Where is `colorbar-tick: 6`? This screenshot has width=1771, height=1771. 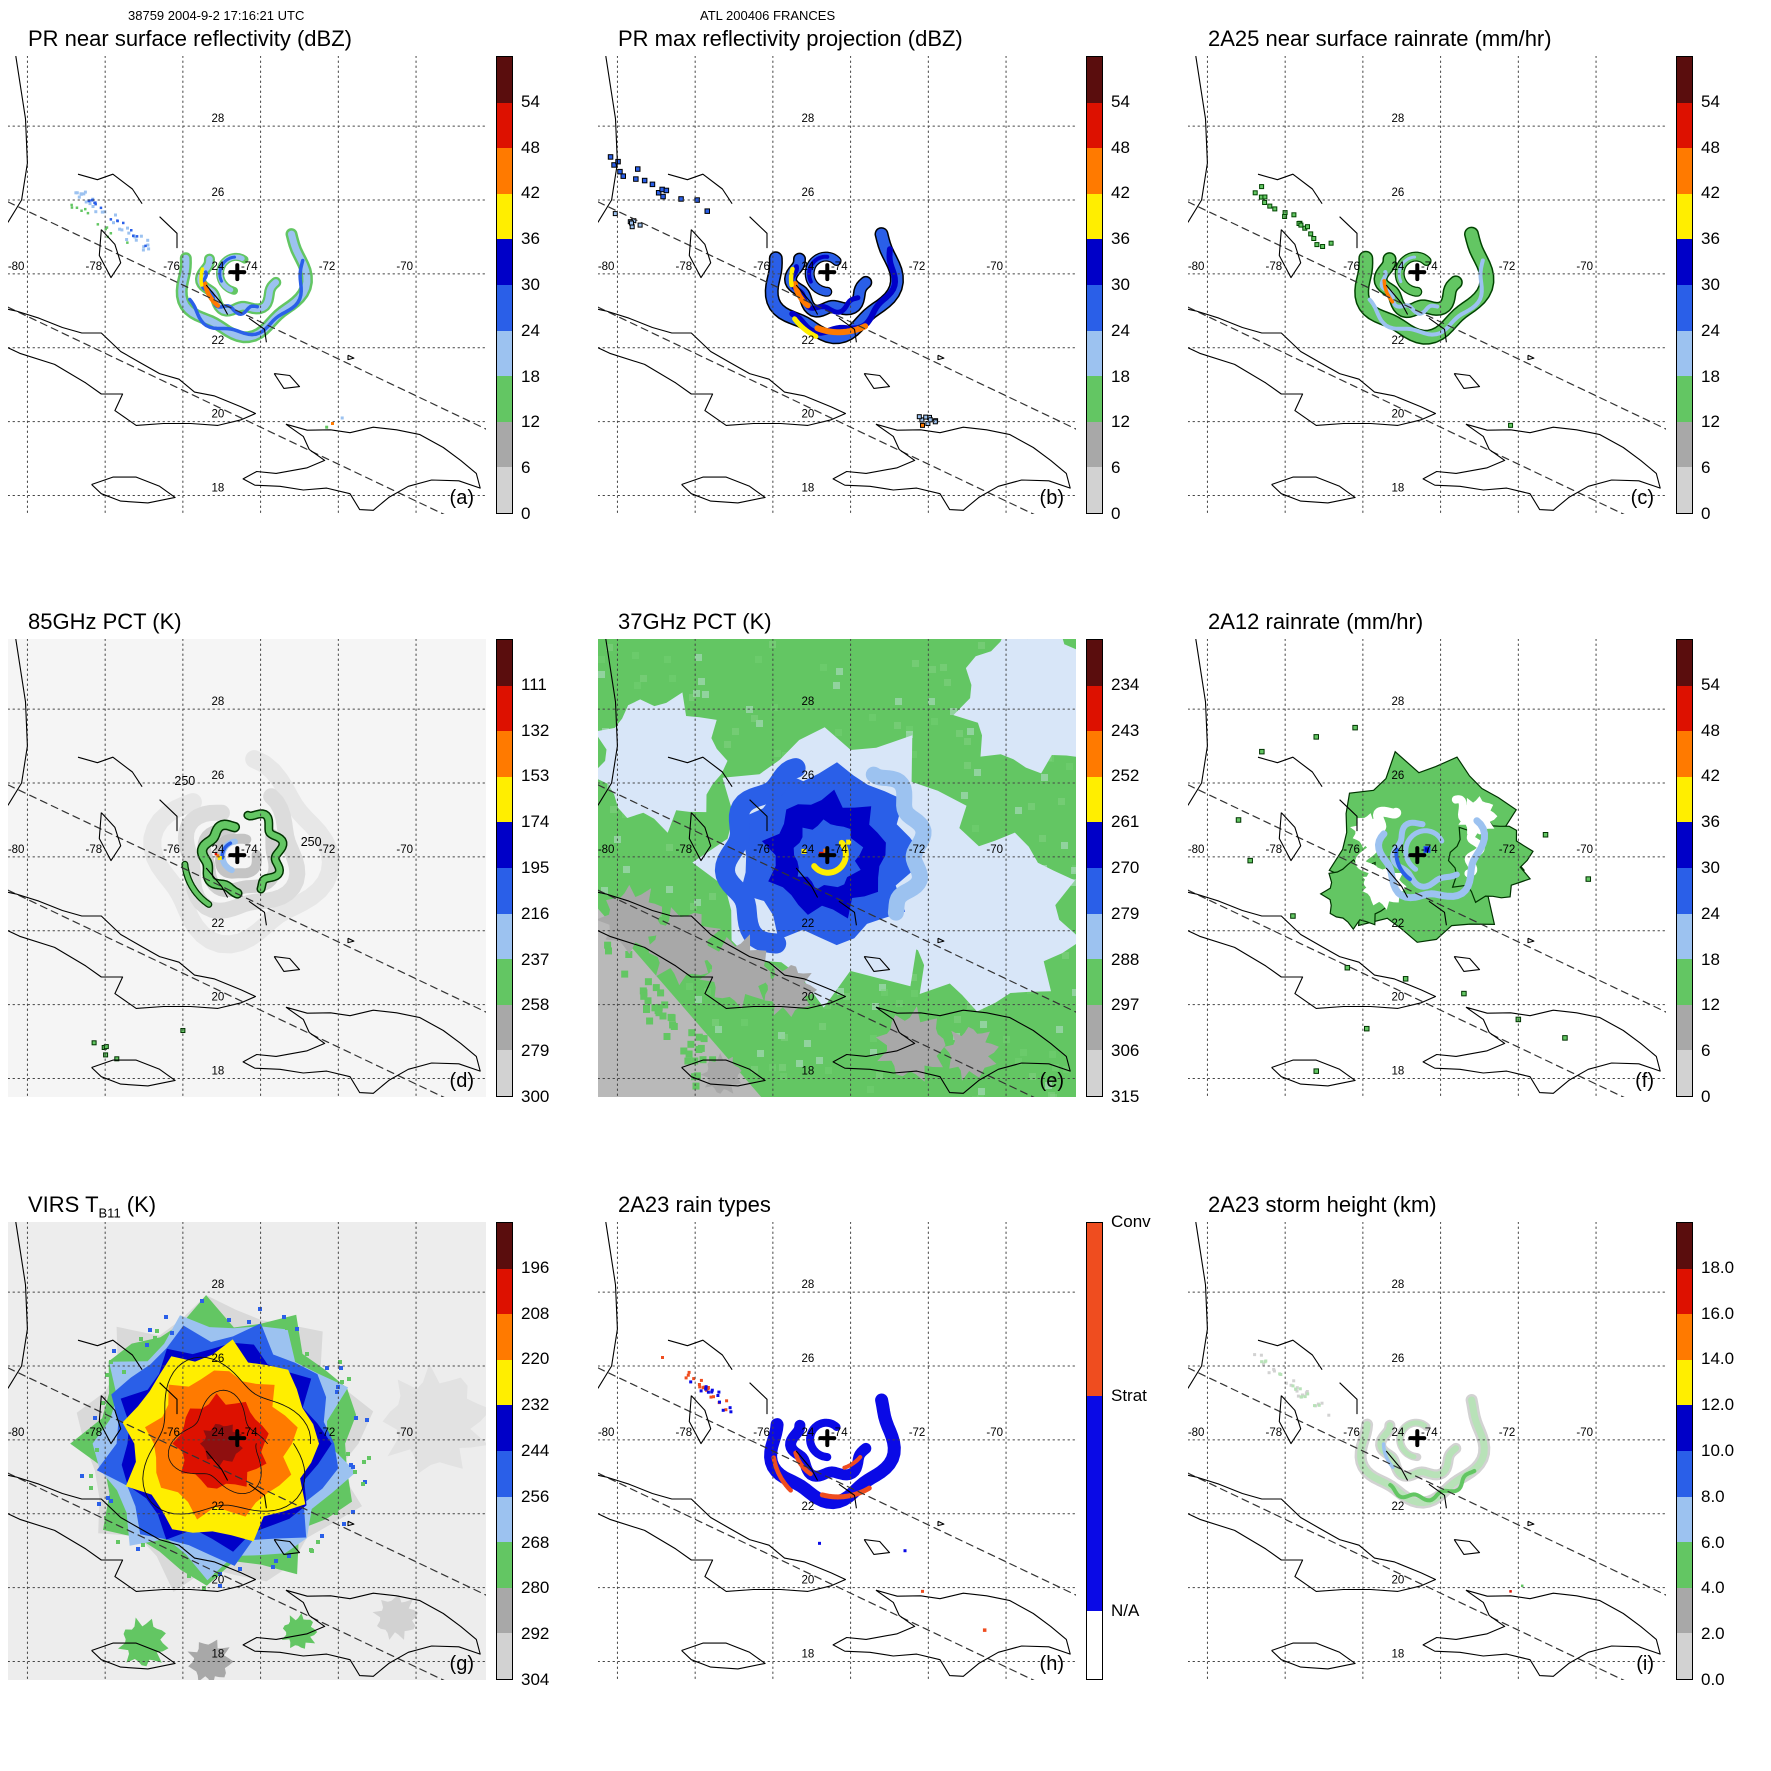 colorbar-tick: 6 is located at coordinates (1706, 1051).